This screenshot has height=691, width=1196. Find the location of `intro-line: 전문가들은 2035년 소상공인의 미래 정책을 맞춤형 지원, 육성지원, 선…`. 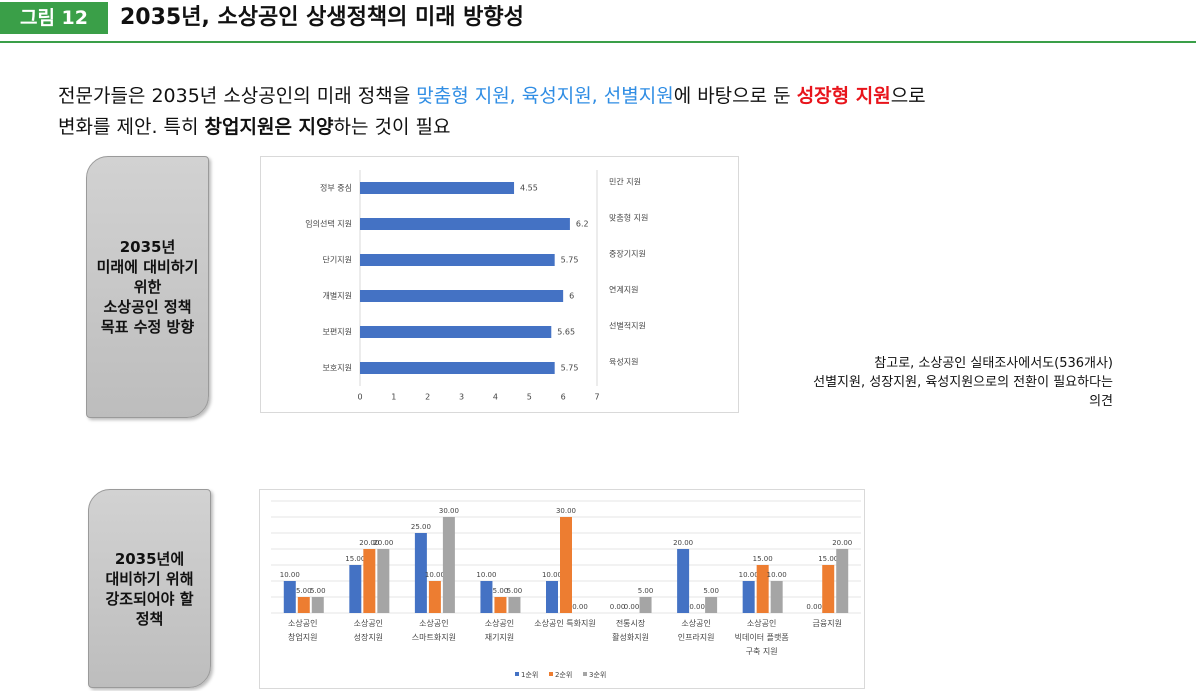

intro-line: 전문가들은 2035년 소상공인의 미래 정책을 맞춤형 지원, 육성지원, 선… is located at coordinates (492, 96).